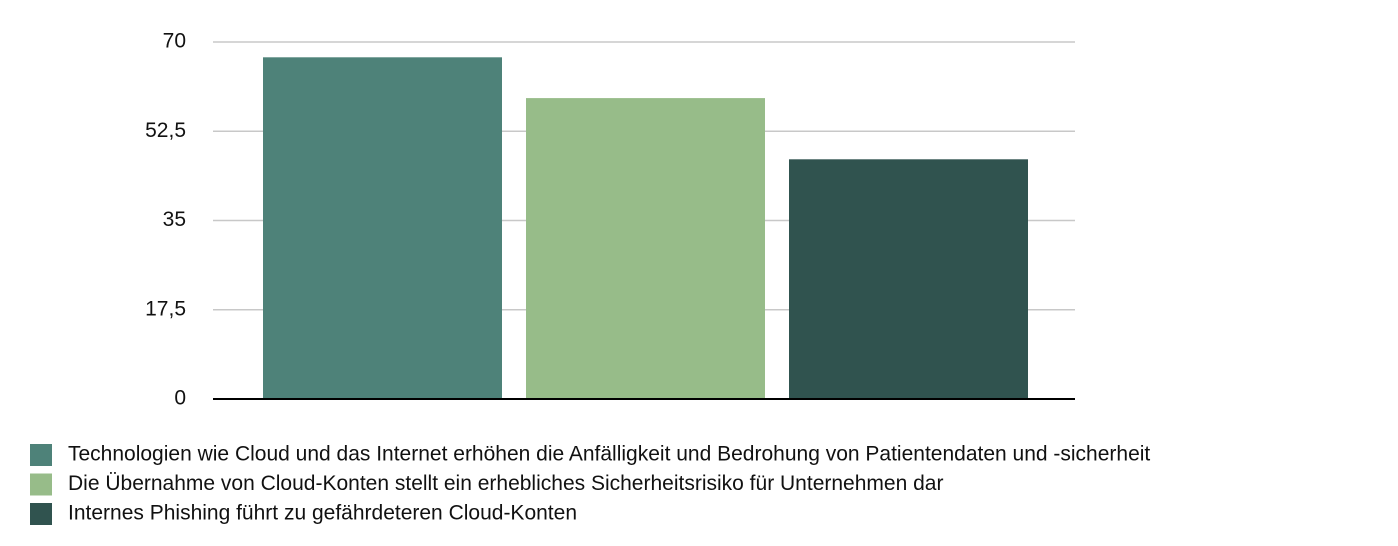 This screenshot has height=546, width=1398. What do you see at coordinates (180, 398) in the screenshot?
I see `y-tick-label: 0` at bounding box center [180, 398].